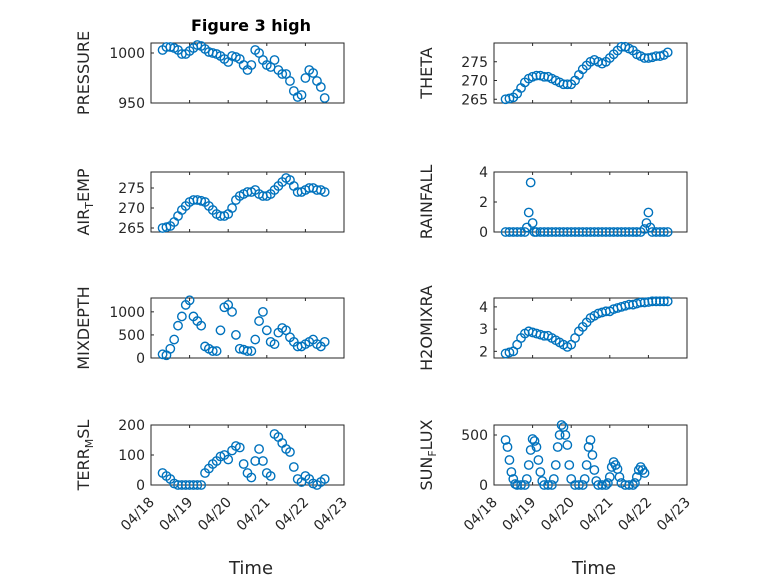 The image size is (778, 588). Describe the element at coordinates (85, 201) in the screenshot. I see `y-axis-label: AIRTEMP` at that location.